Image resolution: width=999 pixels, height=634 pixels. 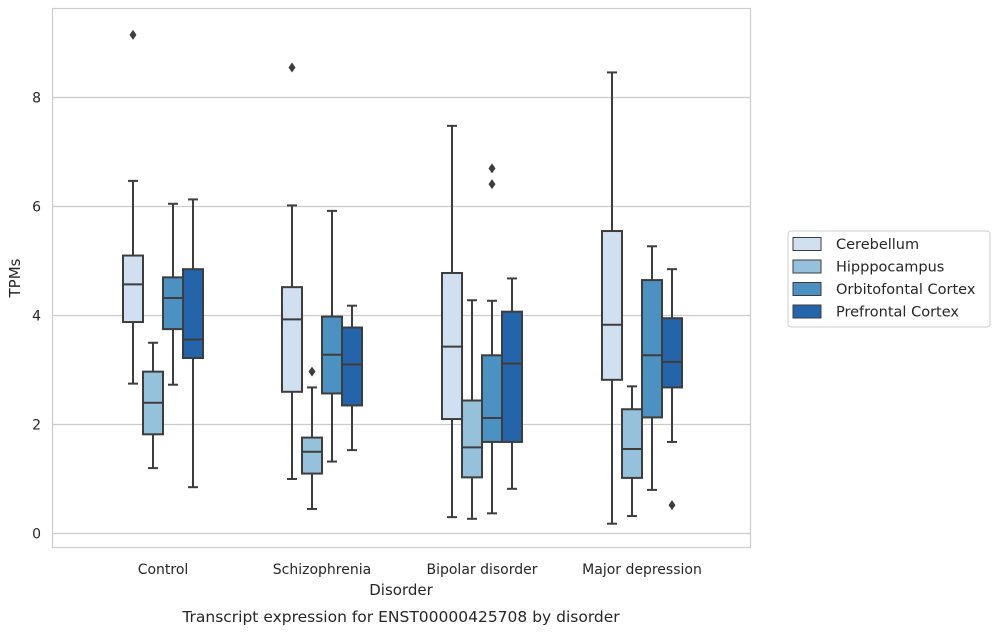 I want to click on x-tick-label: Control, so click(x=163, y=570).